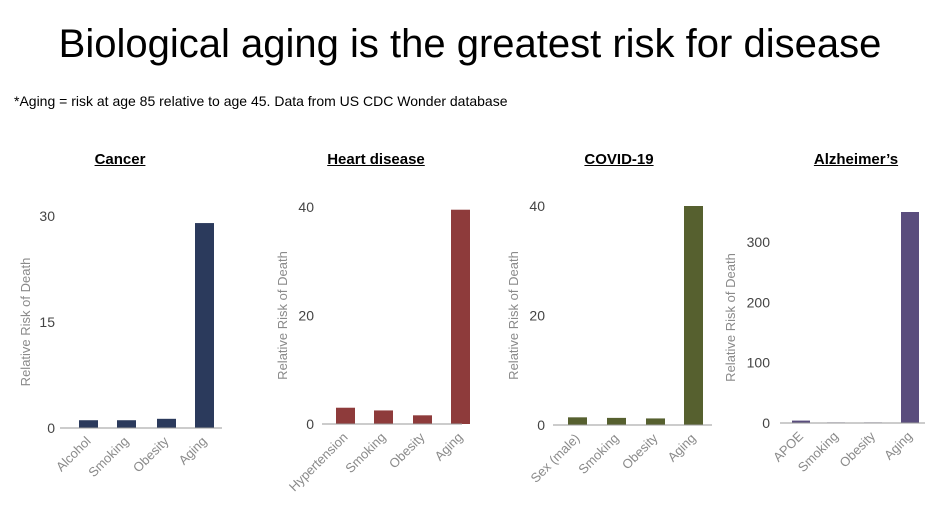 This screenshot has height=518, width=940. What do you see at coordinates (856, 159) in the screenshot?
I see `panel-title-alzheimers: Alzheimer’s` at bounding box center [856, 159].